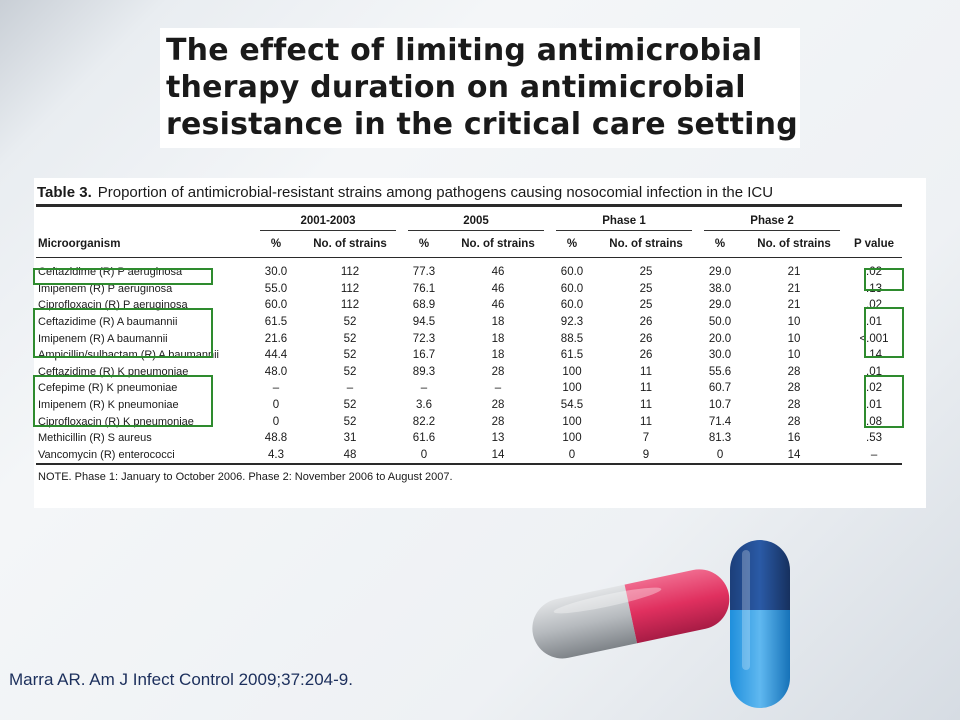 The image size is (960, 720). What do you see at coordinates (720, 338) in the screenshot?
I see `percent-cell: 20.0` at bounding box center [720, 338].